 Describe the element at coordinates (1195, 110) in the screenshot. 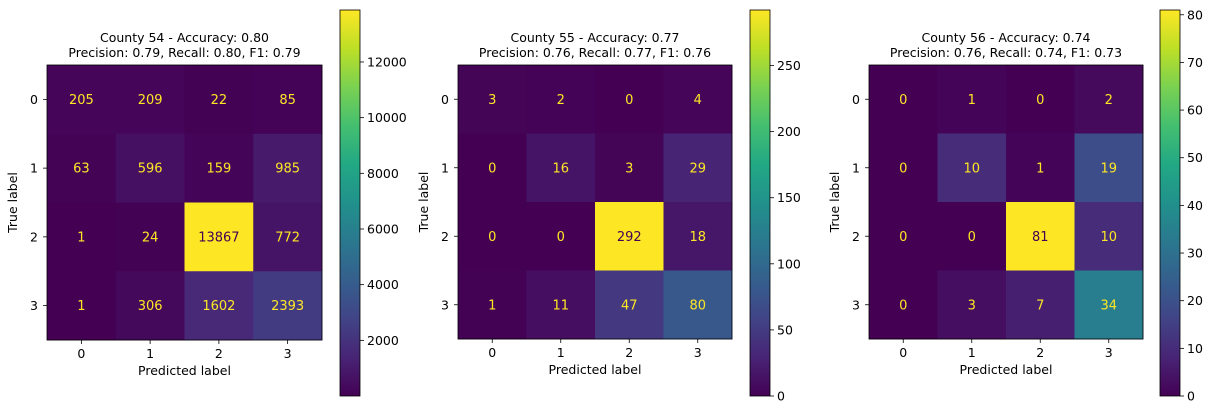

I see `colorbar-tick-label: 60` at that location.